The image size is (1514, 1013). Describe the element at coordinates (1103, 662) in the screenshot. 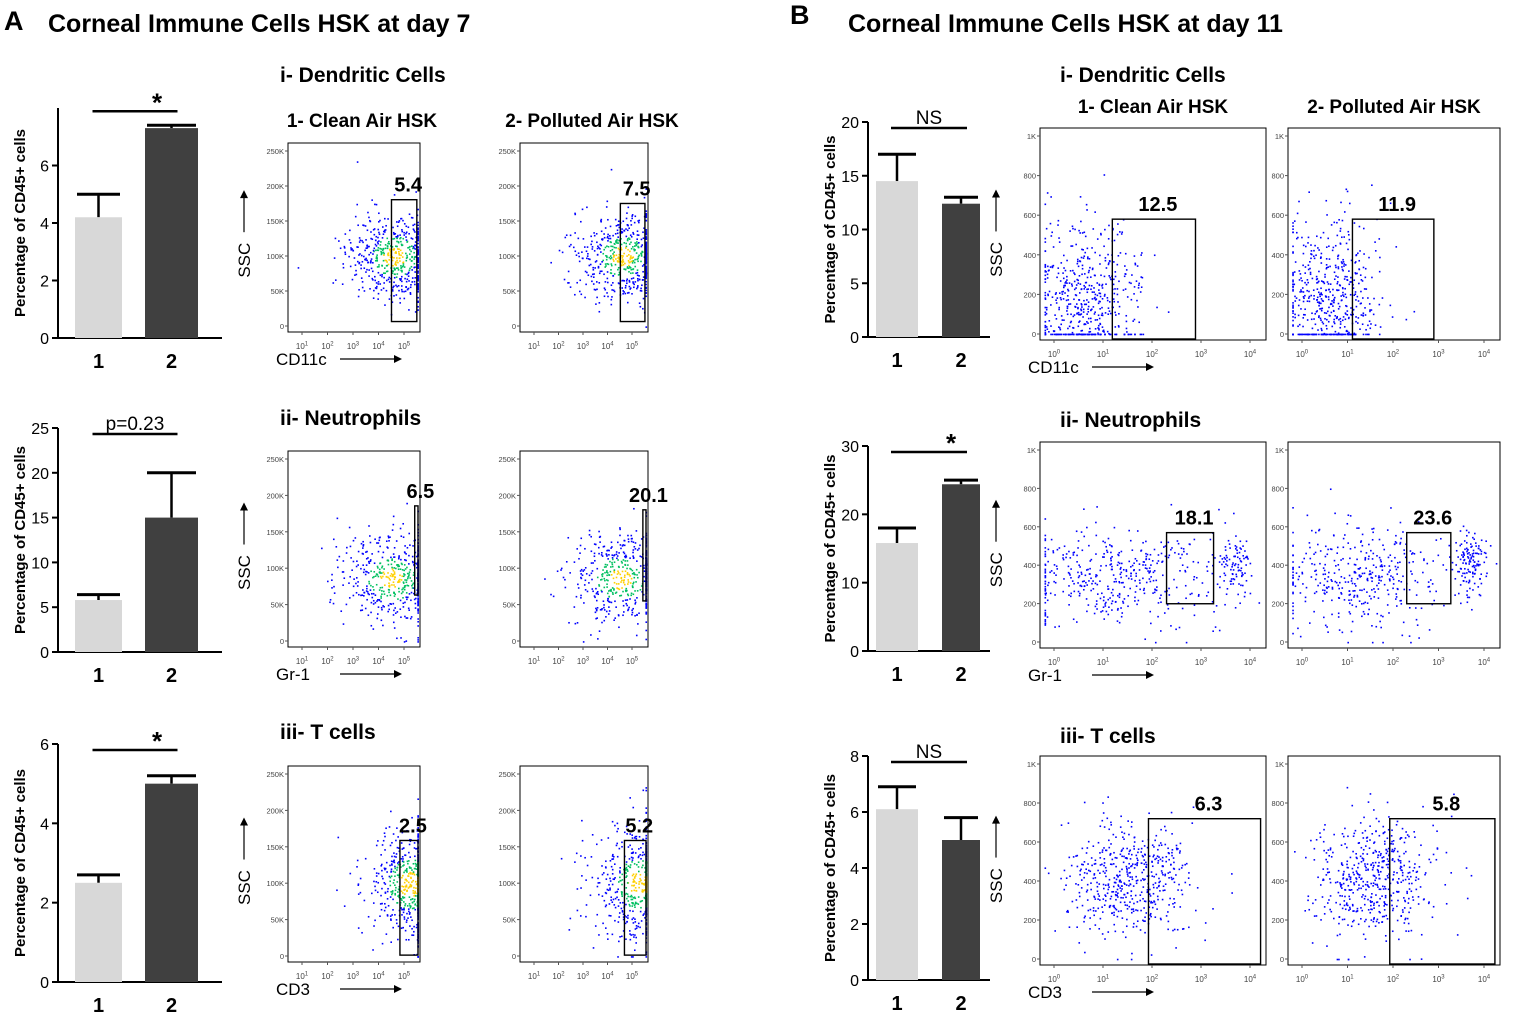

I see `x-tick-label: 10¹` at that location.